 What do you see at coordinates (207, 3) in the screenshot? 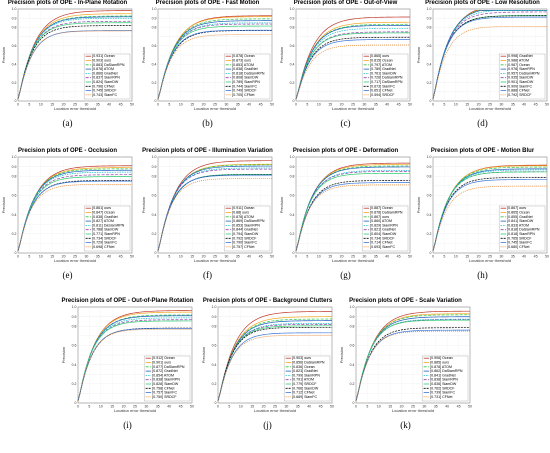
I see `chart-title: Precision plots of OPE - Fast Motion` at bounding box center [207, 3].